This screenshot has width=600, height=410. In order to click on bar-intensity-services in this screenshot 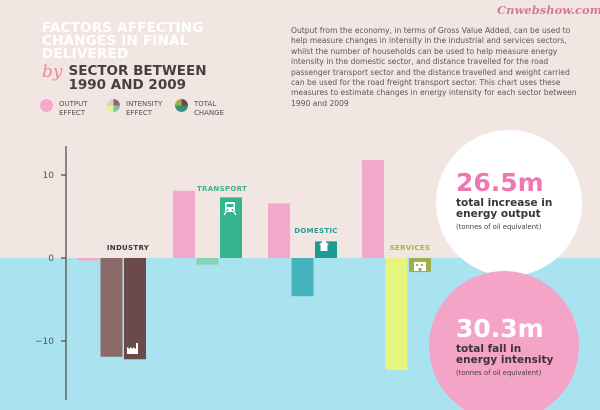, I will do `click(396, 314)`.